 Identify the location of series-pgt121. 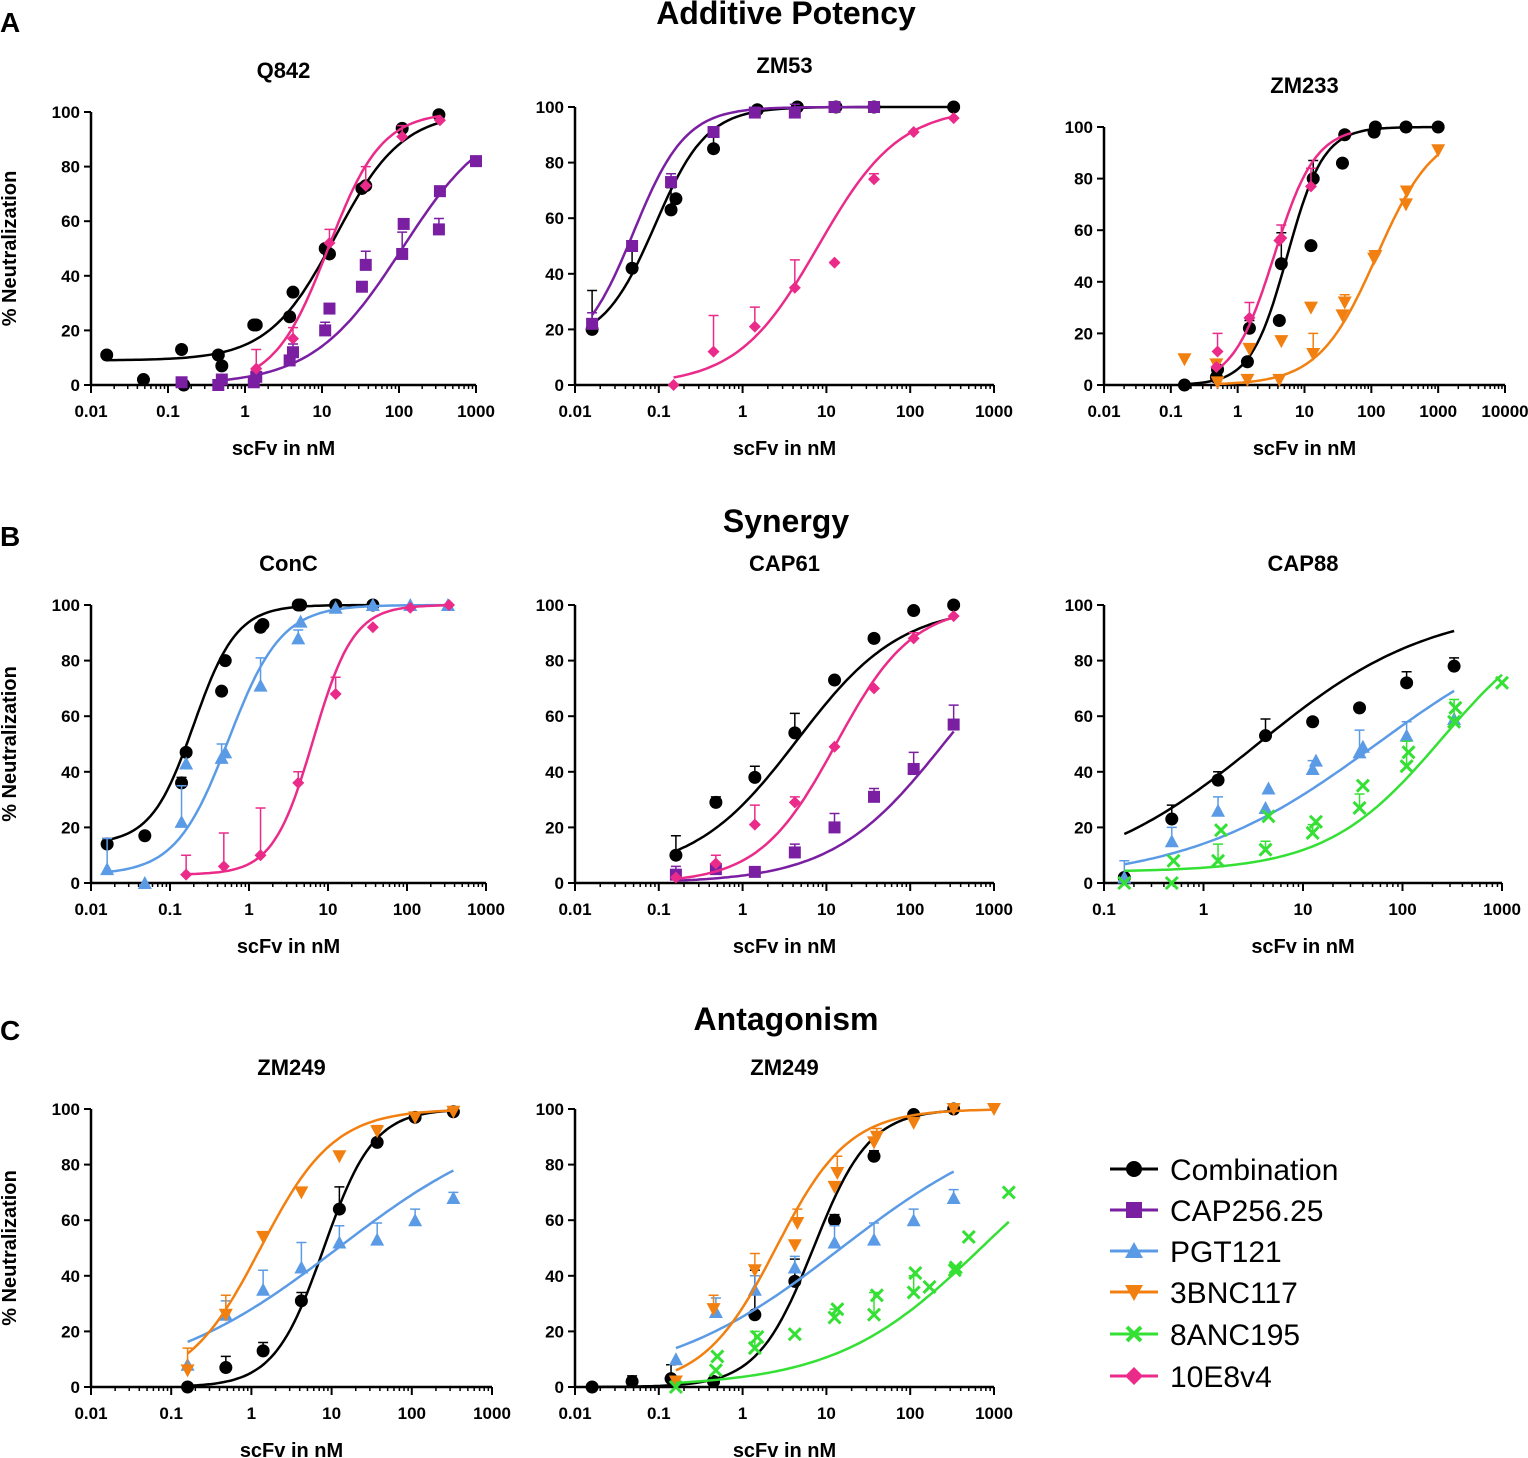
(814, 1268).